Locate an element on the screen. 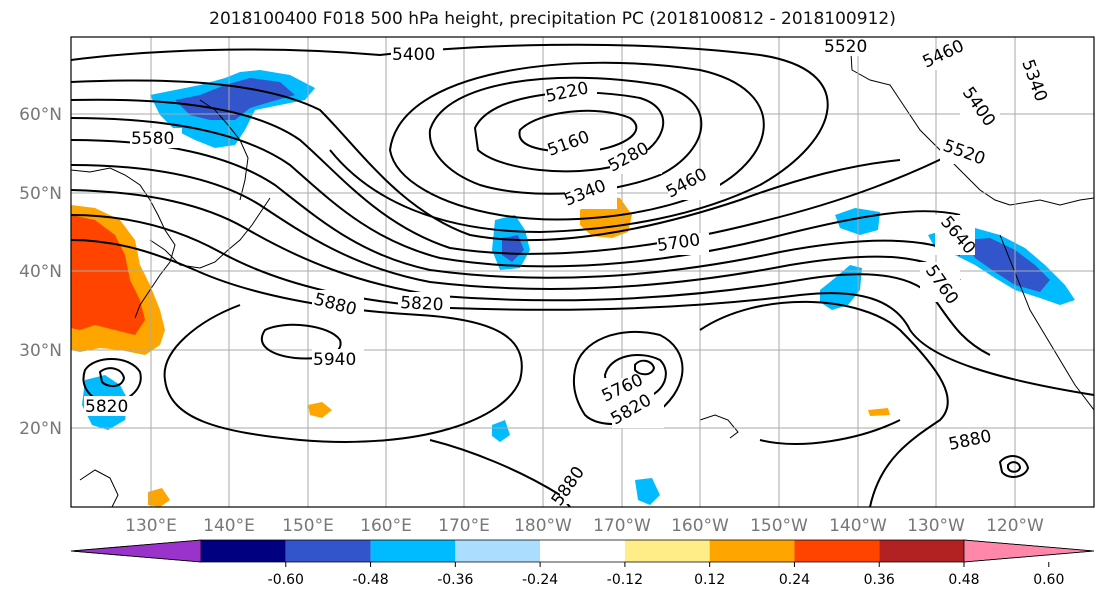 The width and height of the screenshot is (1105, 605). colorbar-extend-high is located at coordinates (1029, 551).